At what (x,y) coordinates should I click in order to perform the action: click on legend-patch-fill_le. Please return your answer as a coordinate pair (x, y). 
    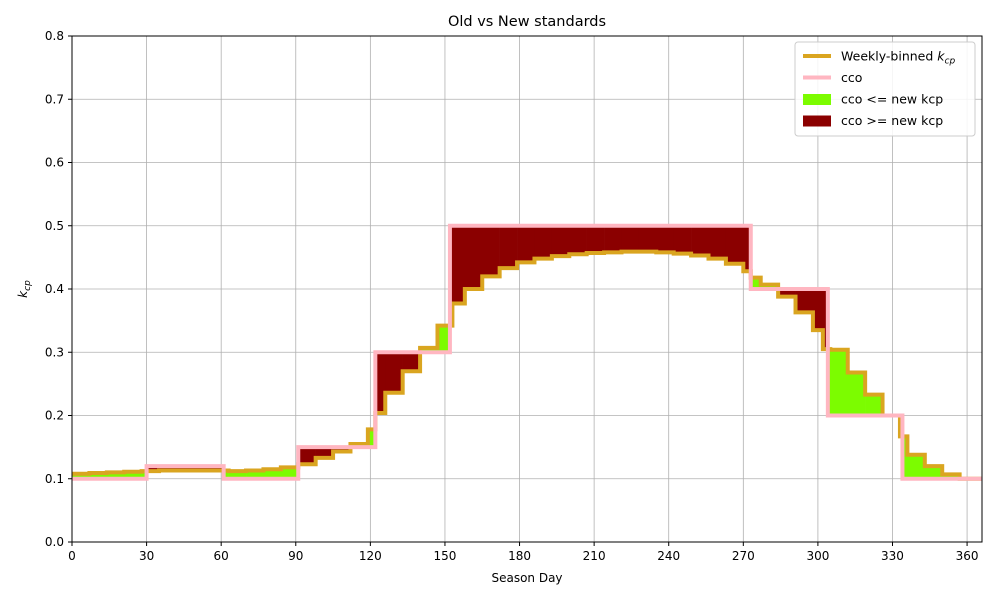
    Looking at the image, I should click on (817, 99).